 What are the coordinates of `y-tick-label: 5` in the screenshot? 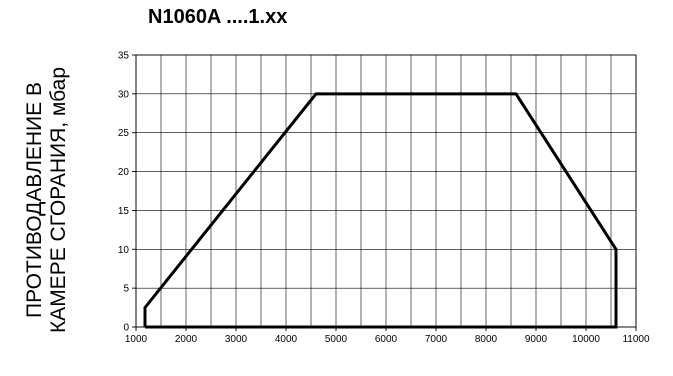 It's located at (126, 289).